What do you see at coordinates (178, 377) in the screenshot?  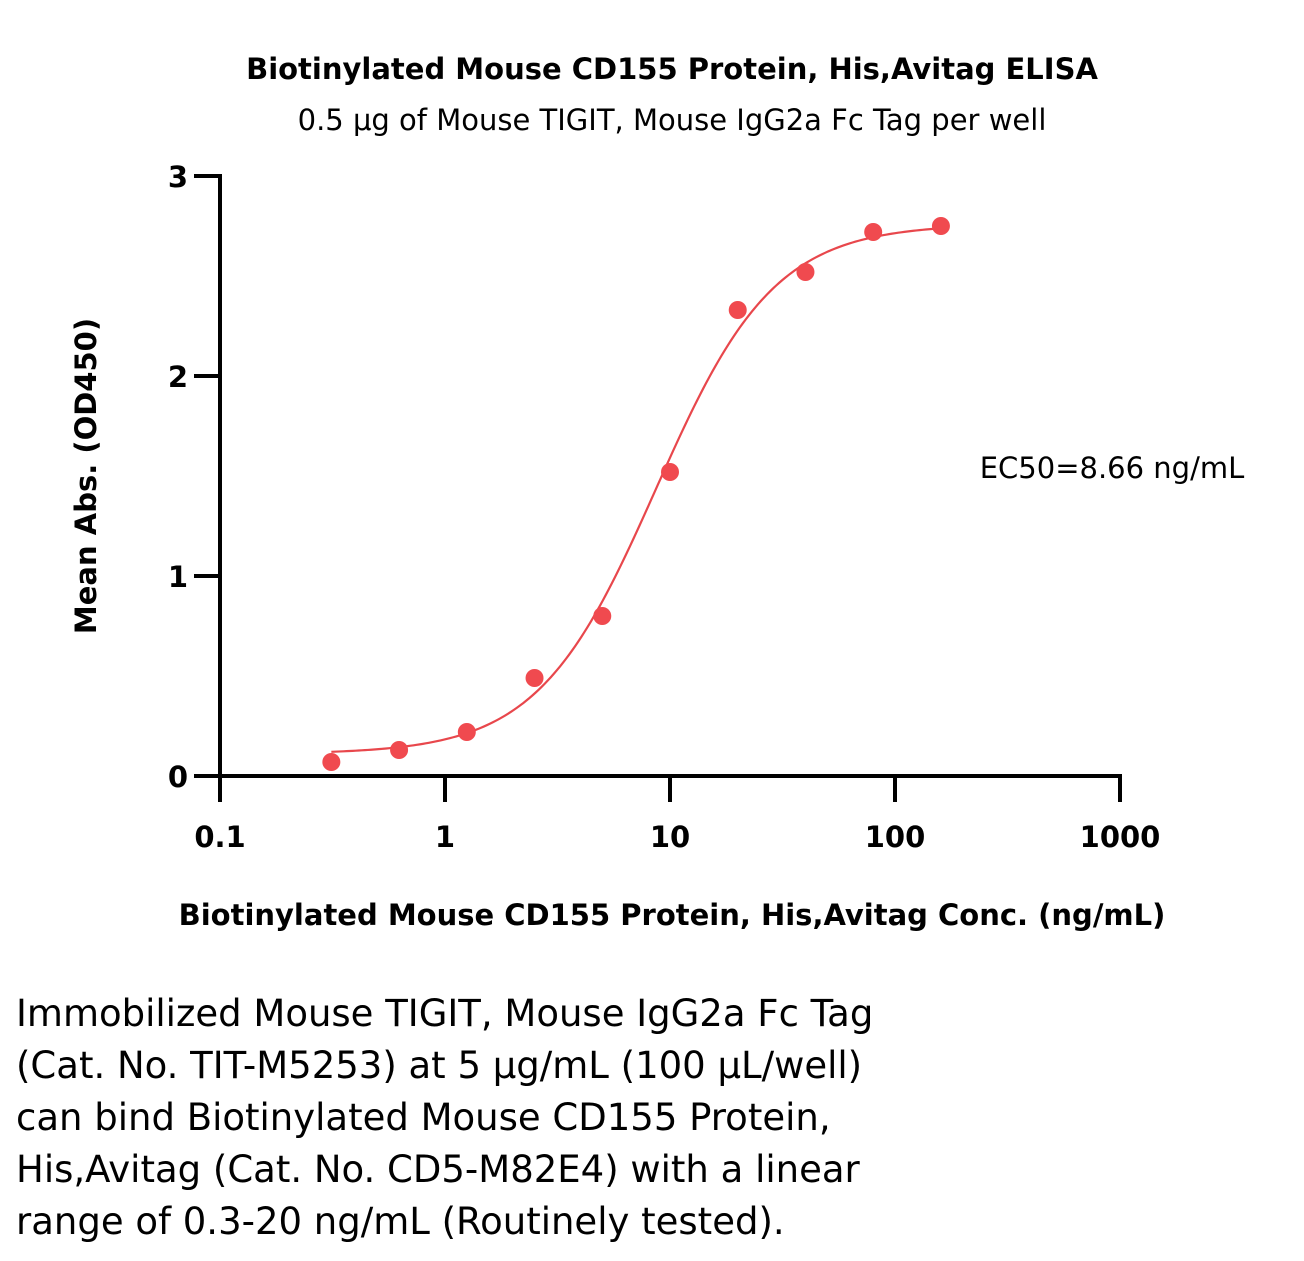 I see `y-tick-label: 2` at bounding box center [178, 377].